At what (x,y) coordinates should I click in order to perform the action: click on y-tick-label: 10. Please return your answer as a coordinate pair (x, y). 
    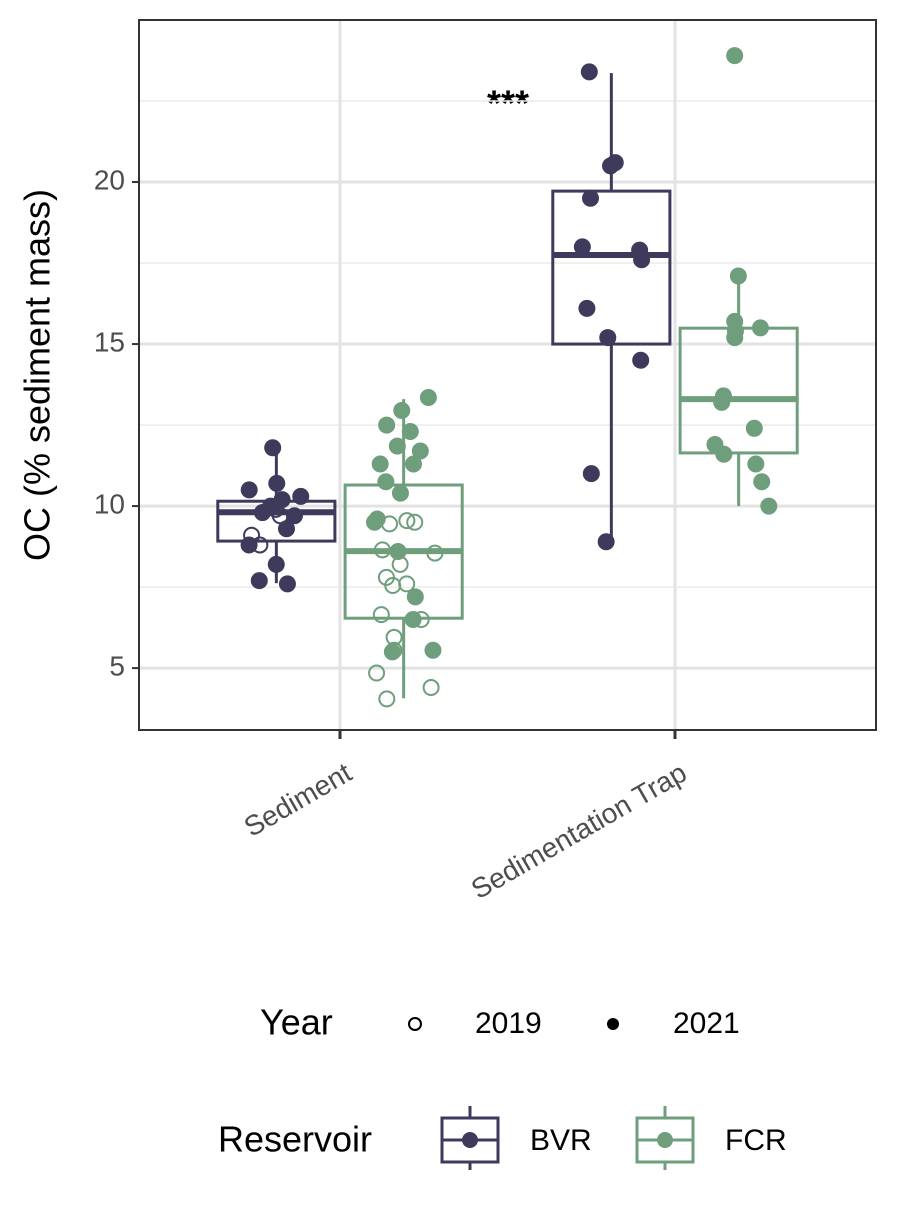
    Looking at the image, I should click on (109, 503).